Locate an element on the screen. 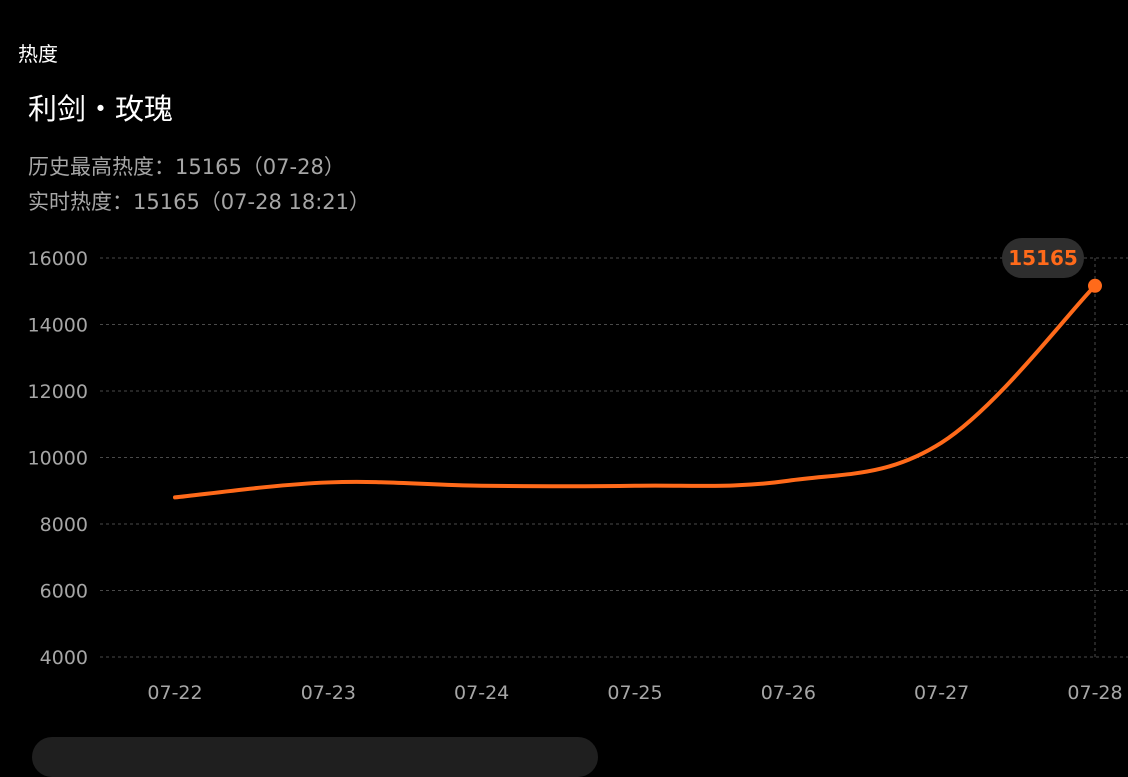 The width and height of the screenshot is (1128, 777). x-tick-label: 07-28 is located at coordinates (1094, 693).